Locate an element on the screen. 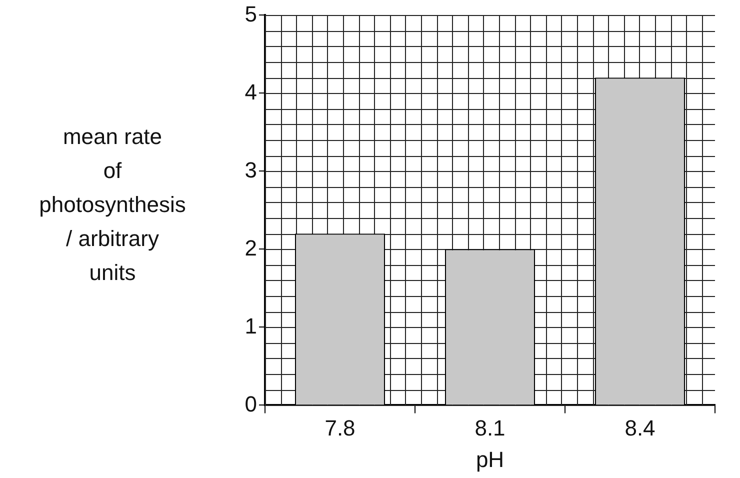 The width and height of the screenshot is (740, 478). y-tick-label: 2 is located at coordinates (250, 247).